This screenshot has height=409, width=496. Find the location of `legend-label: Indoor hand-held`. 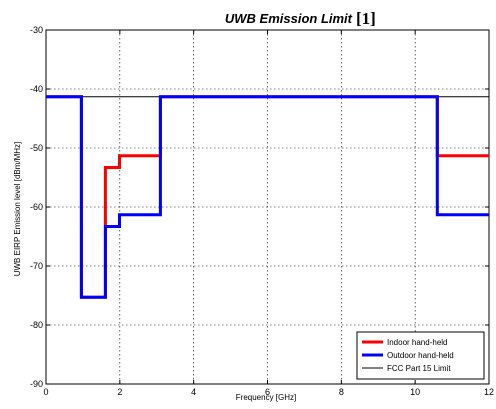

legend-label: Indoor hand-held is located at coordinates (417, 342).